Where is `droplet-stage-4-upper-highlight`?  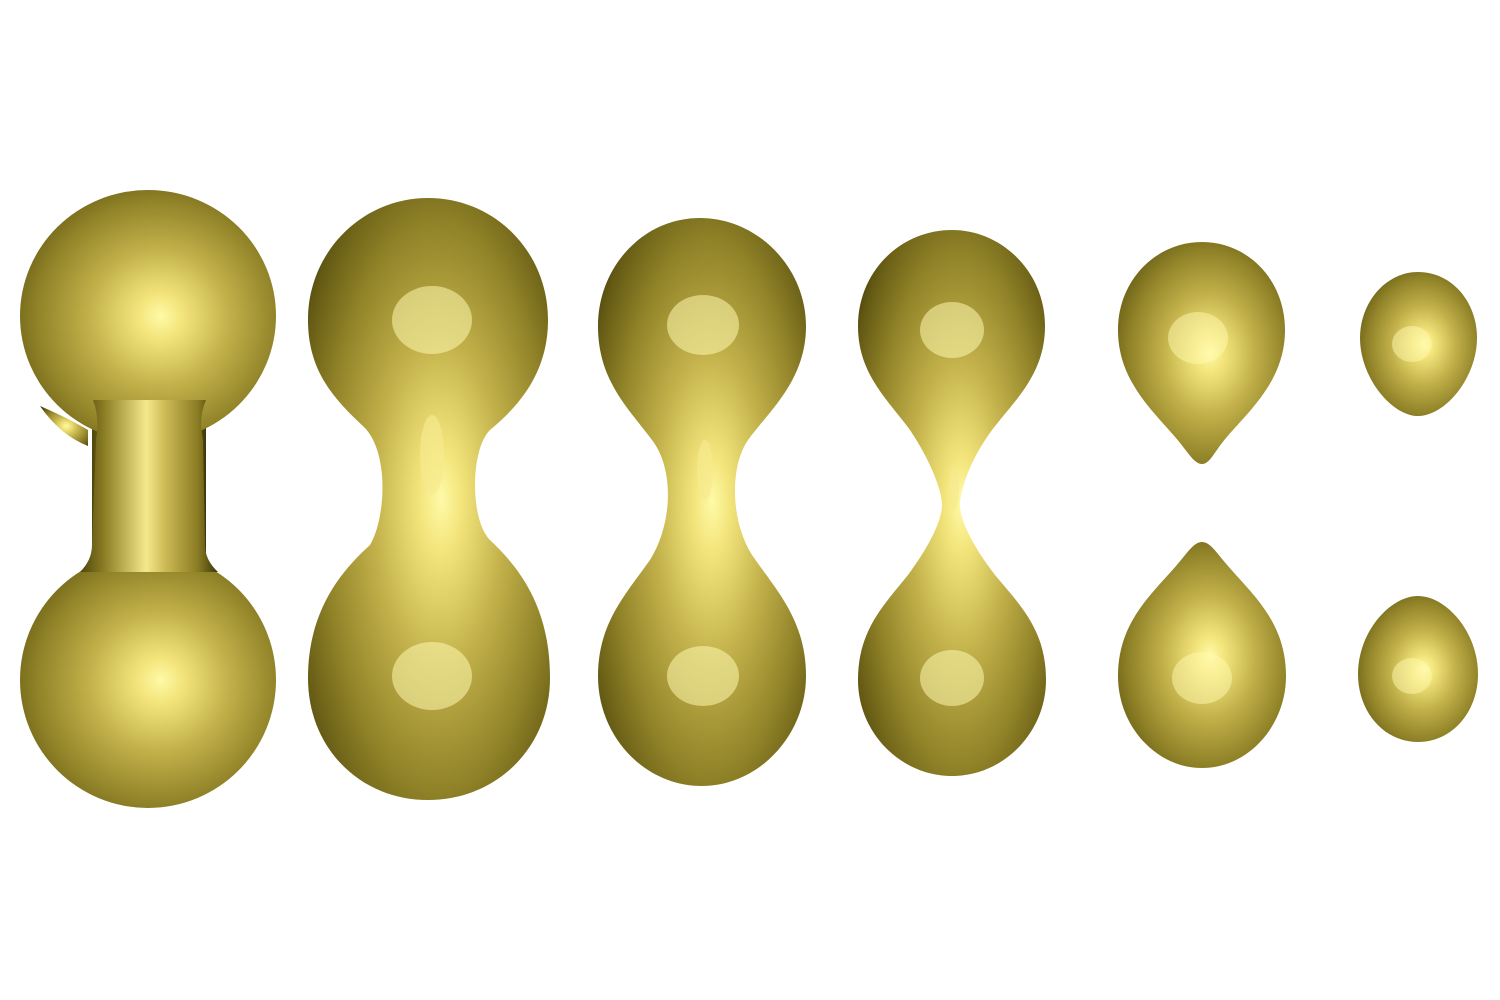
droplet-stage-4-upper-highlight is located at coordinates (952, 330).